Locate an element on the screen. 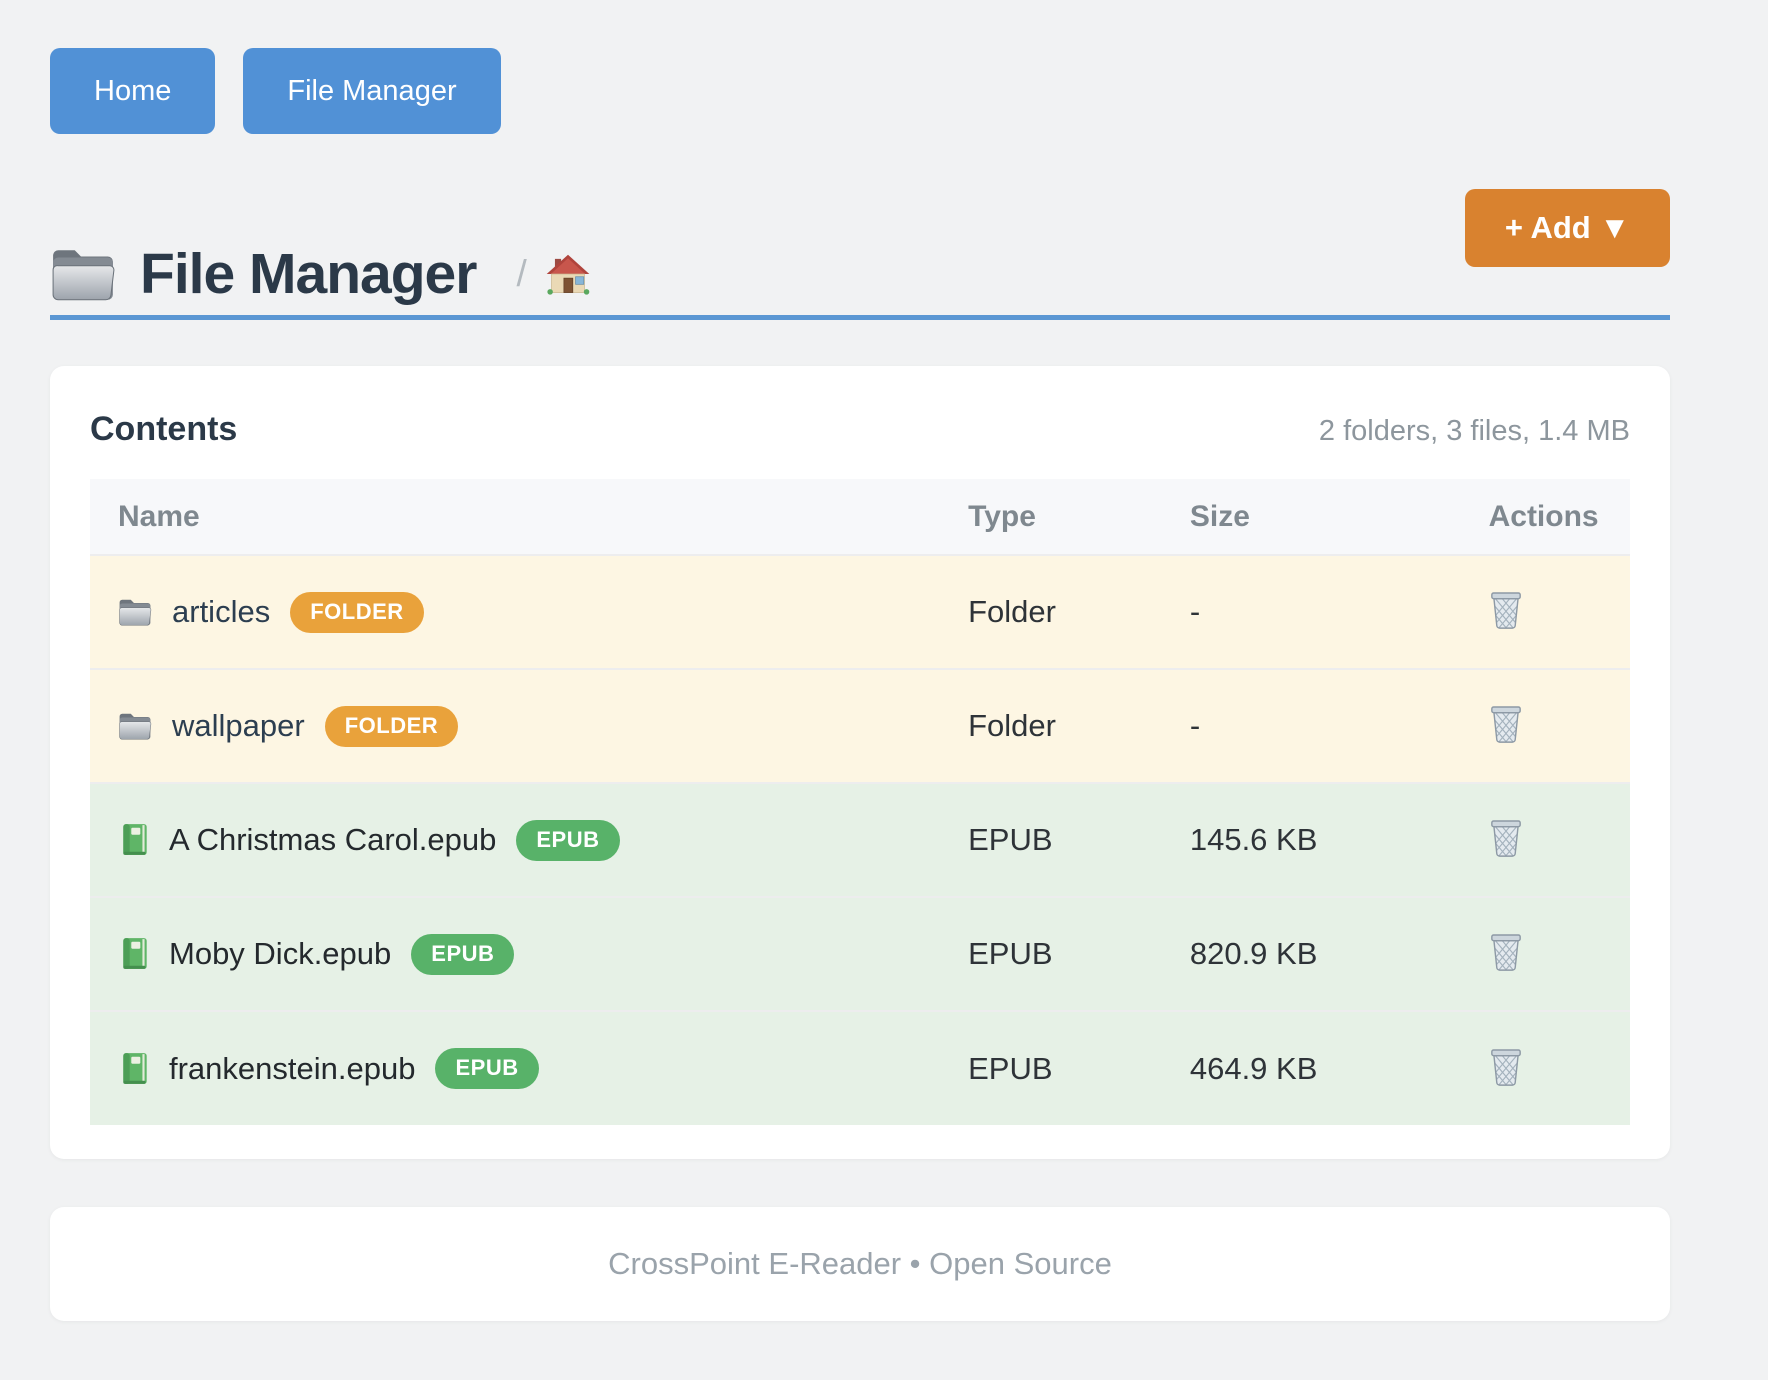 The image size is (1768, 1380). column-header-name: Name is located at coordinates (515, 517).